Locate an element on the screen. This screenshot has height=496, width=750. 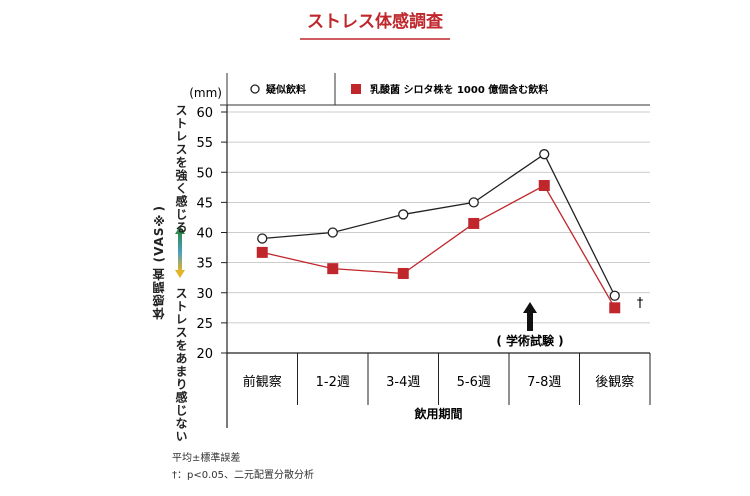
note-significance: †：p<0.05、二元配置分散分析 is located at coordinates (243, 475).